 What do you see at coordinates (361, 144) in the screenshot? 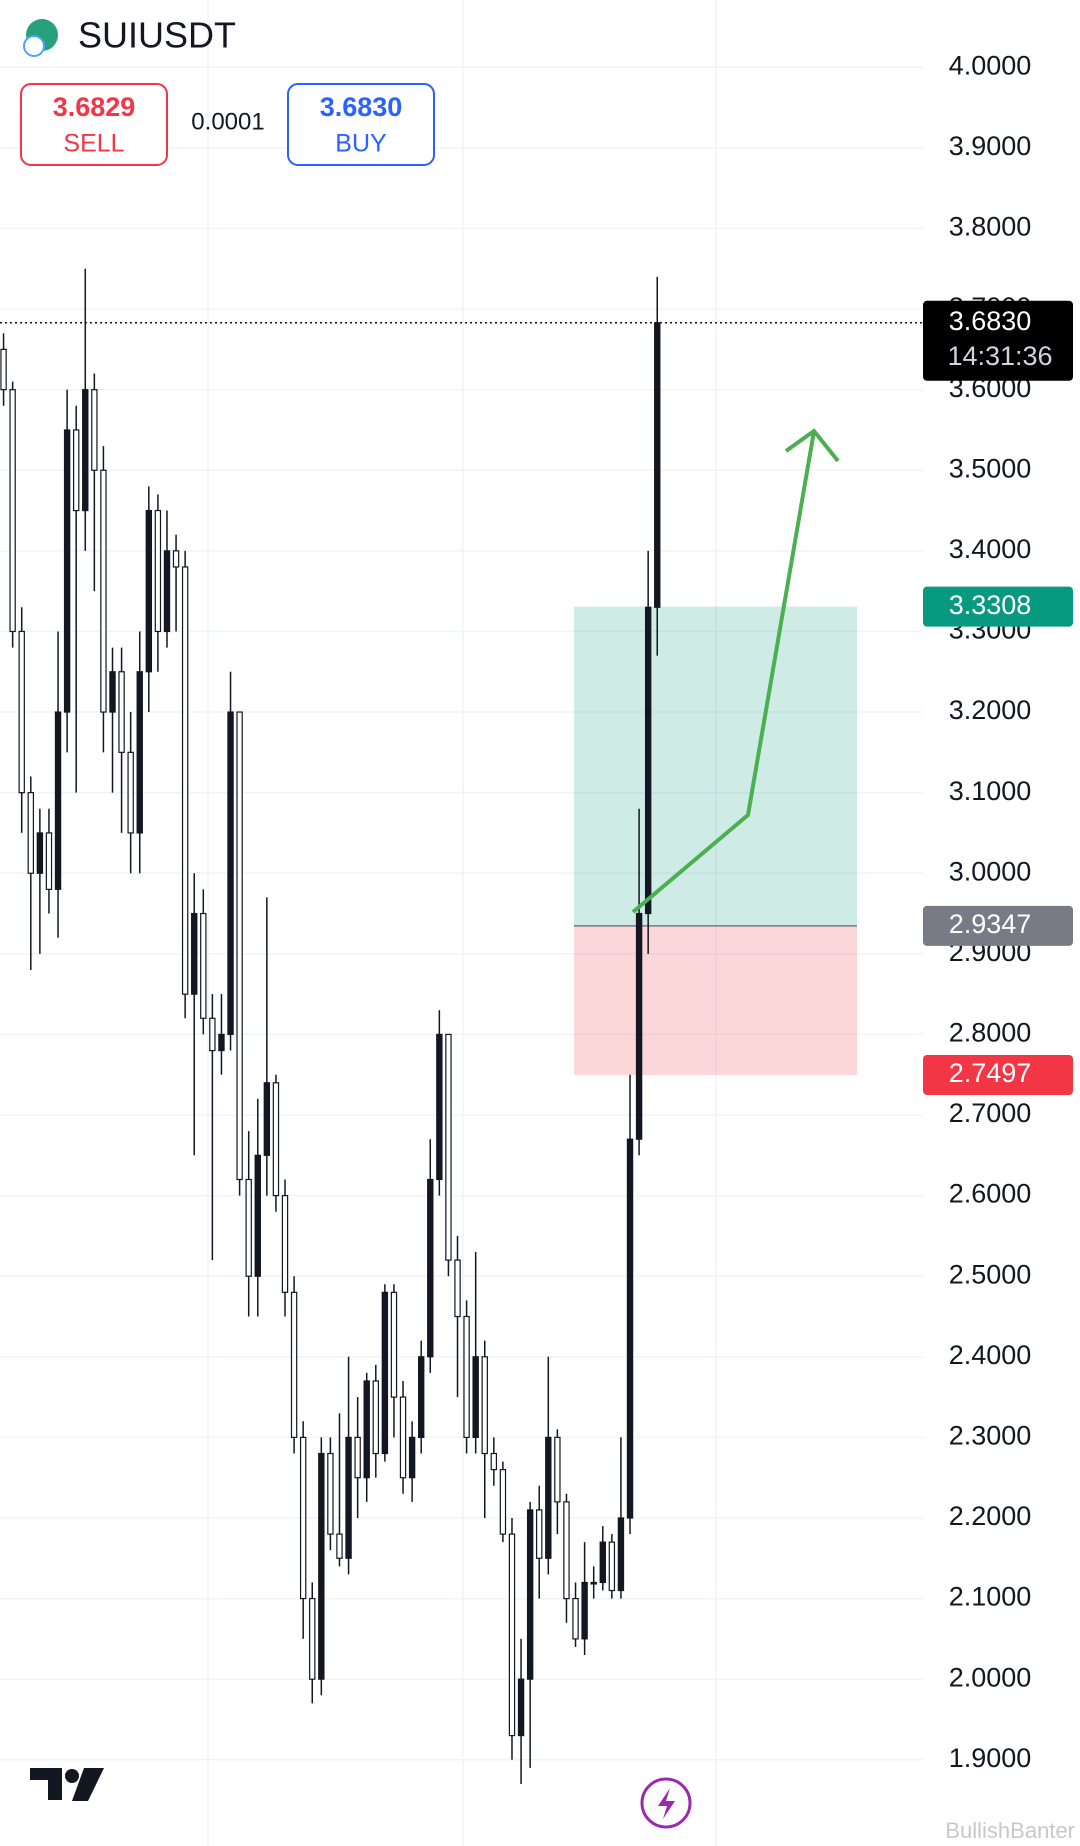
I see `buy-label: BUY` at bounding box center [361, 144].